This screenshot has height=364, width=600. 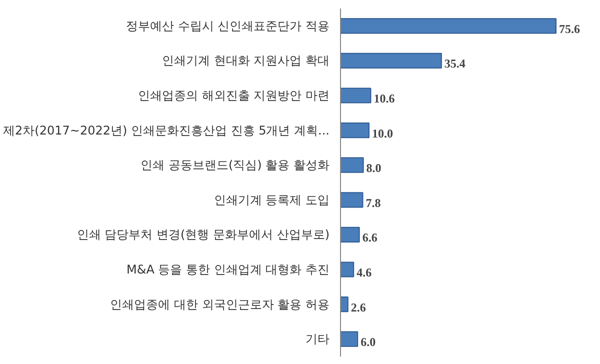 What do you see at coordinates (234, 95) in the screenshot?
I see `y-tick-label: 인쇄업종의 해외진출 지원방안 마련` at bounding box center [234, 95].